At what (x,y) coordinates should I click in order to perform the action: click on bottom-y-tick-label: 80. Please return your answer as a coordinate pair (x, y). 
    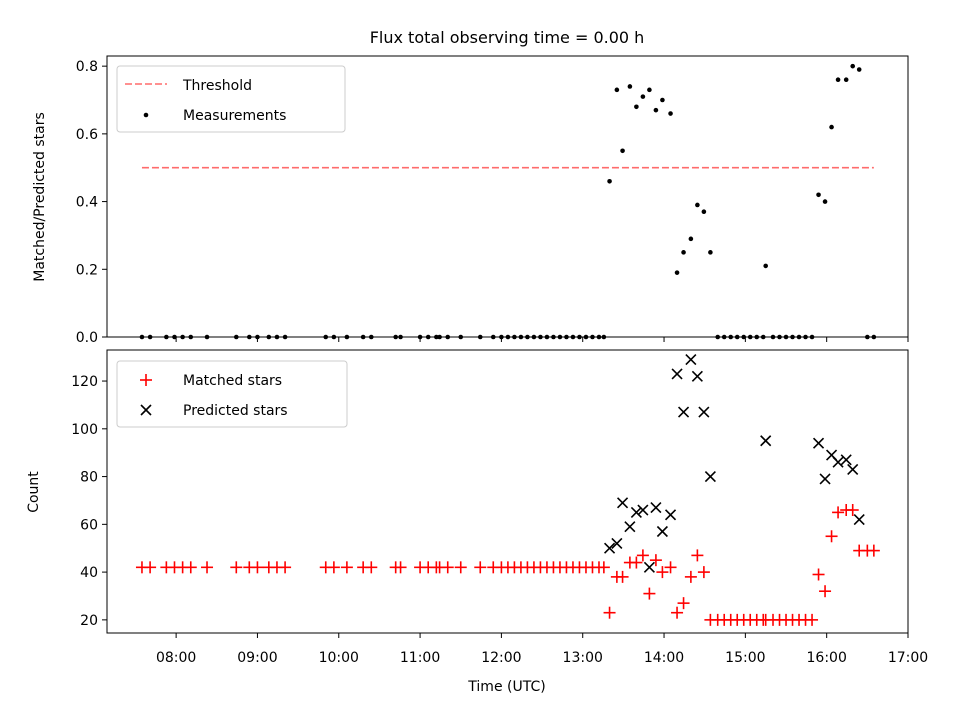
    Looking at the image, I should click on (89, 478).